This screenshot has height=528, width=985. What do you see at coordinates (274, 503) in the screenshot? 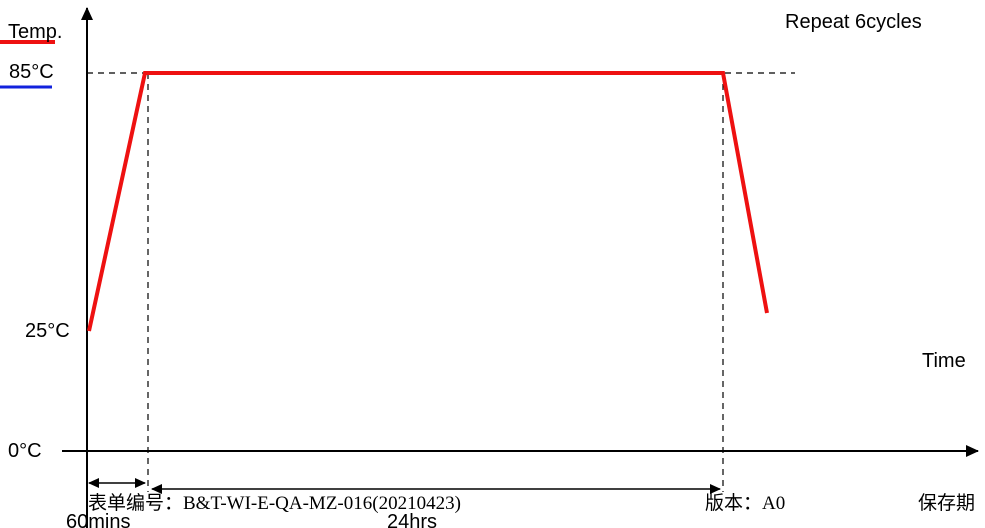
I see `form-number-text: 表单编号：B&T-WI-E-QA-MZ-016(20210423)` at bounding box center [274, 503].